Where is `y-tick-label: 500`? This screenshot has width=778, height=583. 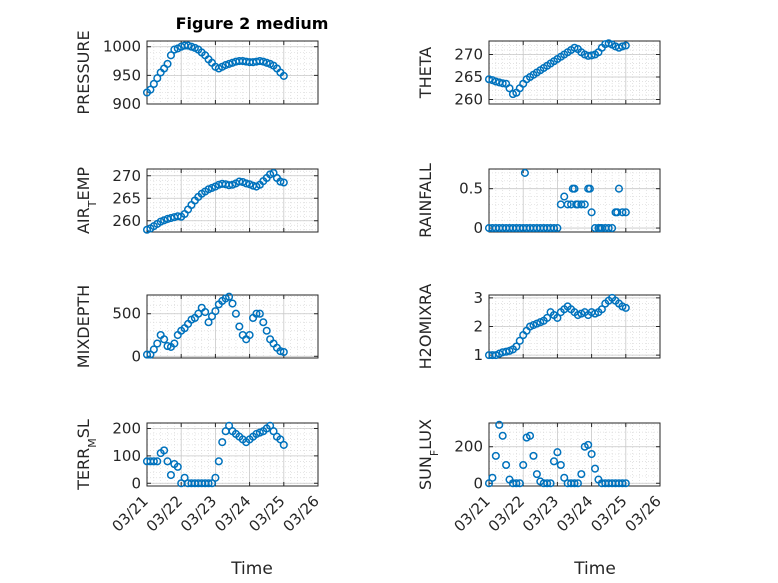 y-tick-label: 500 is located at coordinates (126, 314).